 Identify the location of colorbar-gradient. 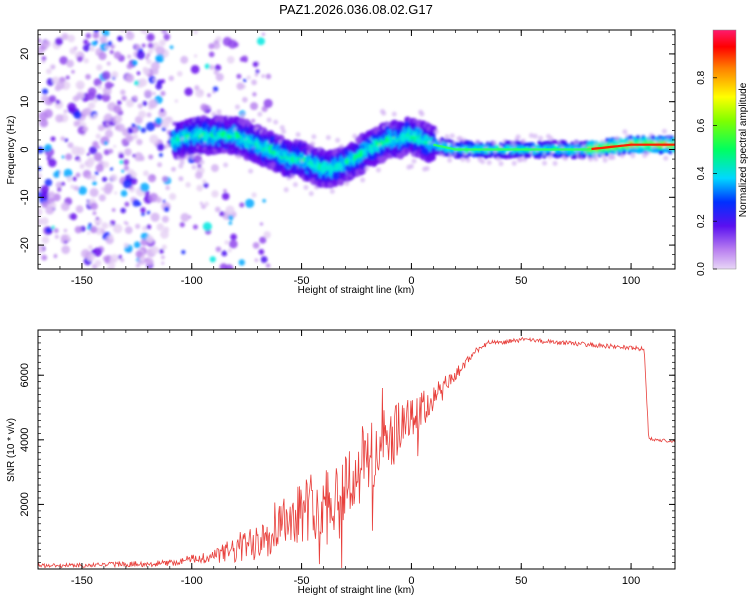
(724, 149).